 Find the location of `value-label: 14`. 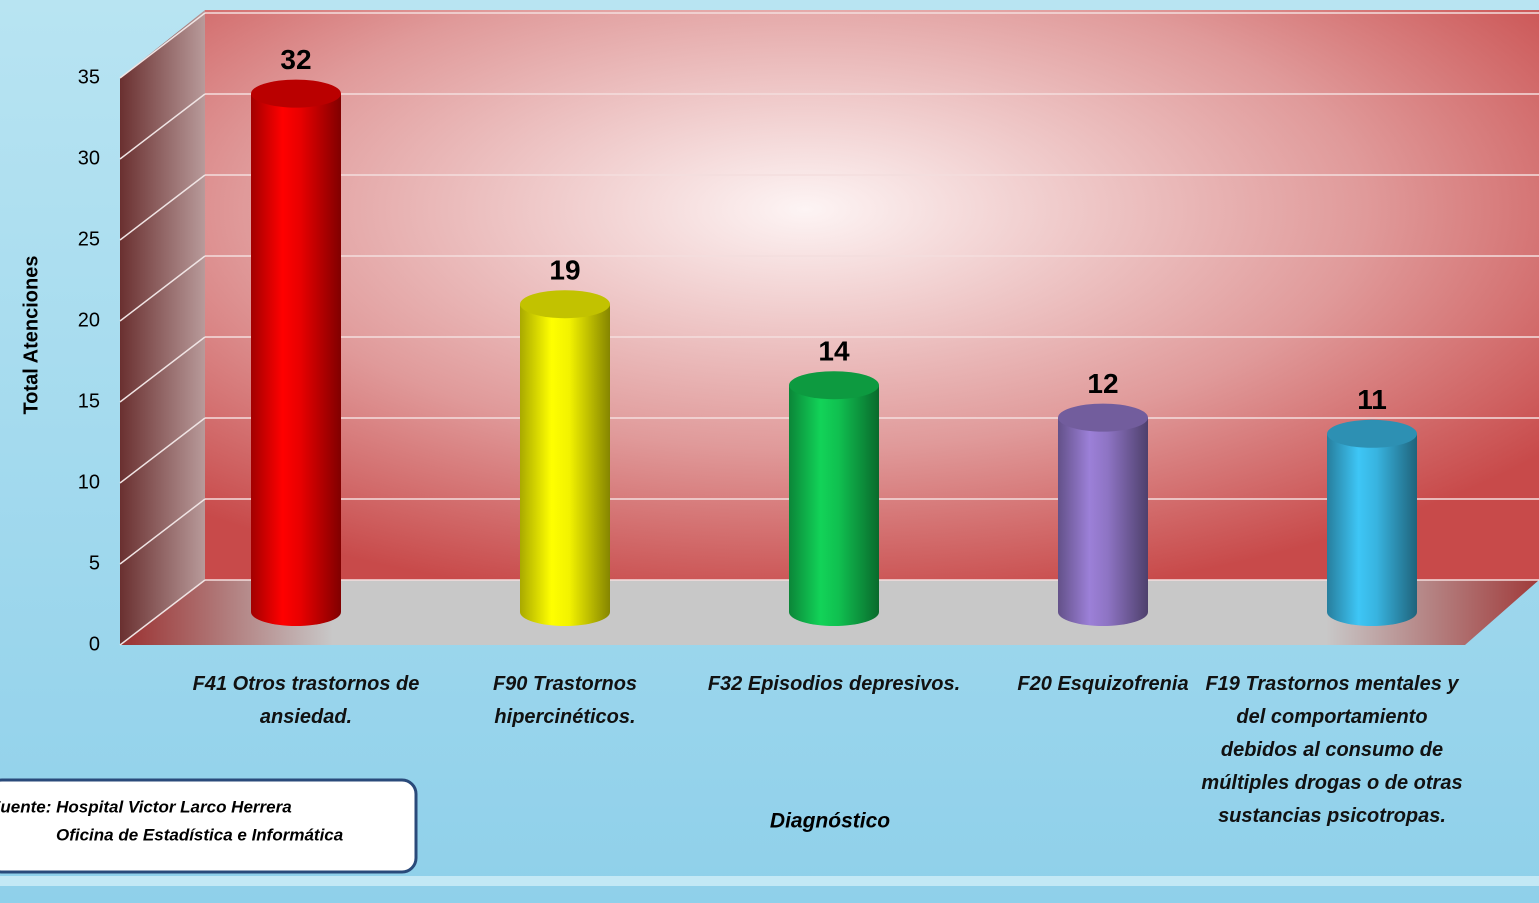

value-label: 14 is located at coordinates (834, 351).